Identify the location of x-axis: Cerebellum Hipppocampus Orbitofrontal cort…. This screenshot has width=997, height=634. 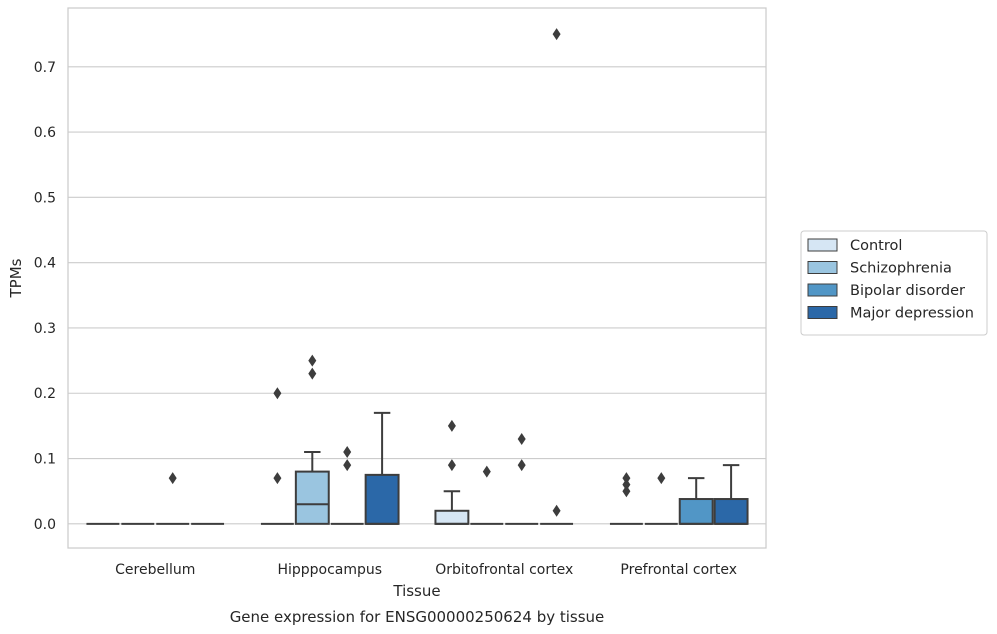
(426, 570).